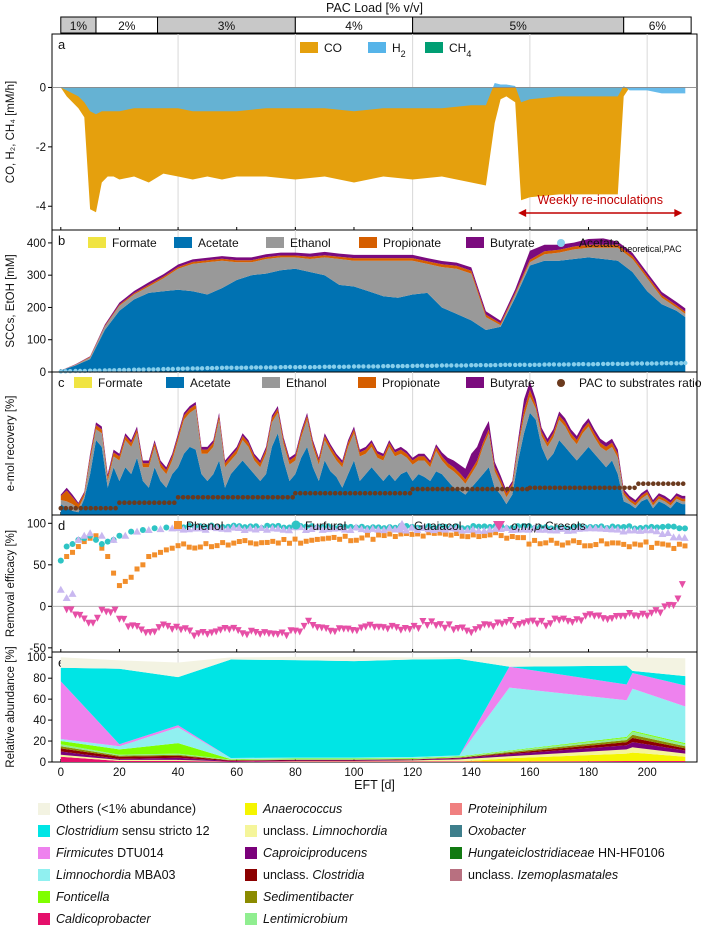 The height and width of the screenshot is (940, 708). Describe the element at coordinates (412, 243) in the screenshot. I see `legend-label: Propionate` at that location.